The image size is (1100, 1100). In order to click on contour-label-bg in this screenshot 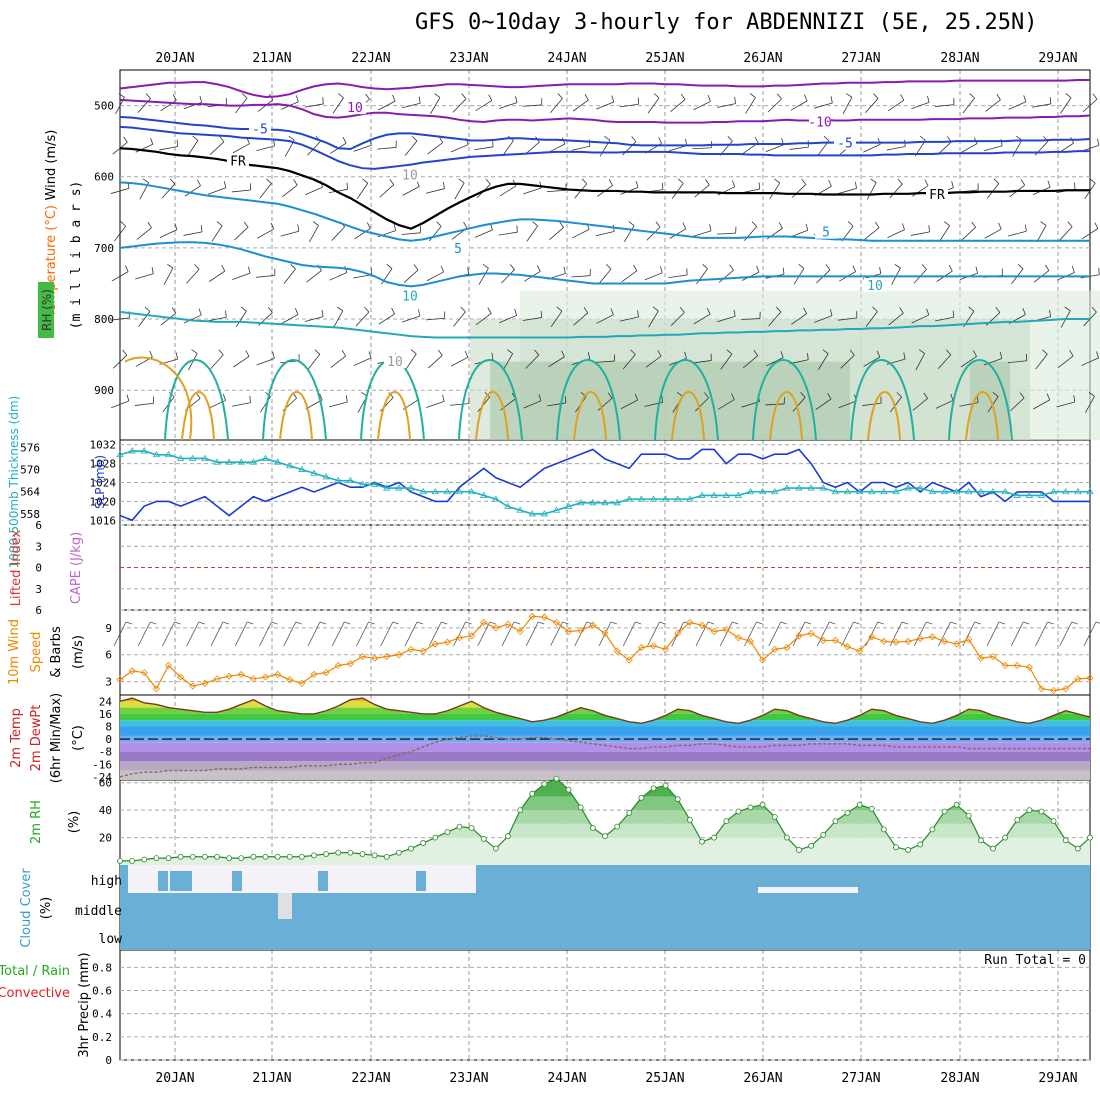, I will do `click(260, 128)`.